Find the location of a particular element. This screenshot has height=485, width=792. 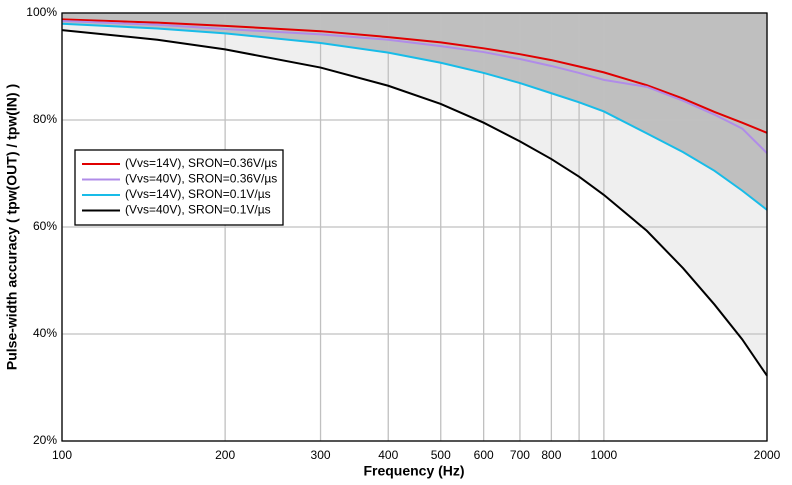

x-tick-label: 1000 is located at coordinates (604, 455).